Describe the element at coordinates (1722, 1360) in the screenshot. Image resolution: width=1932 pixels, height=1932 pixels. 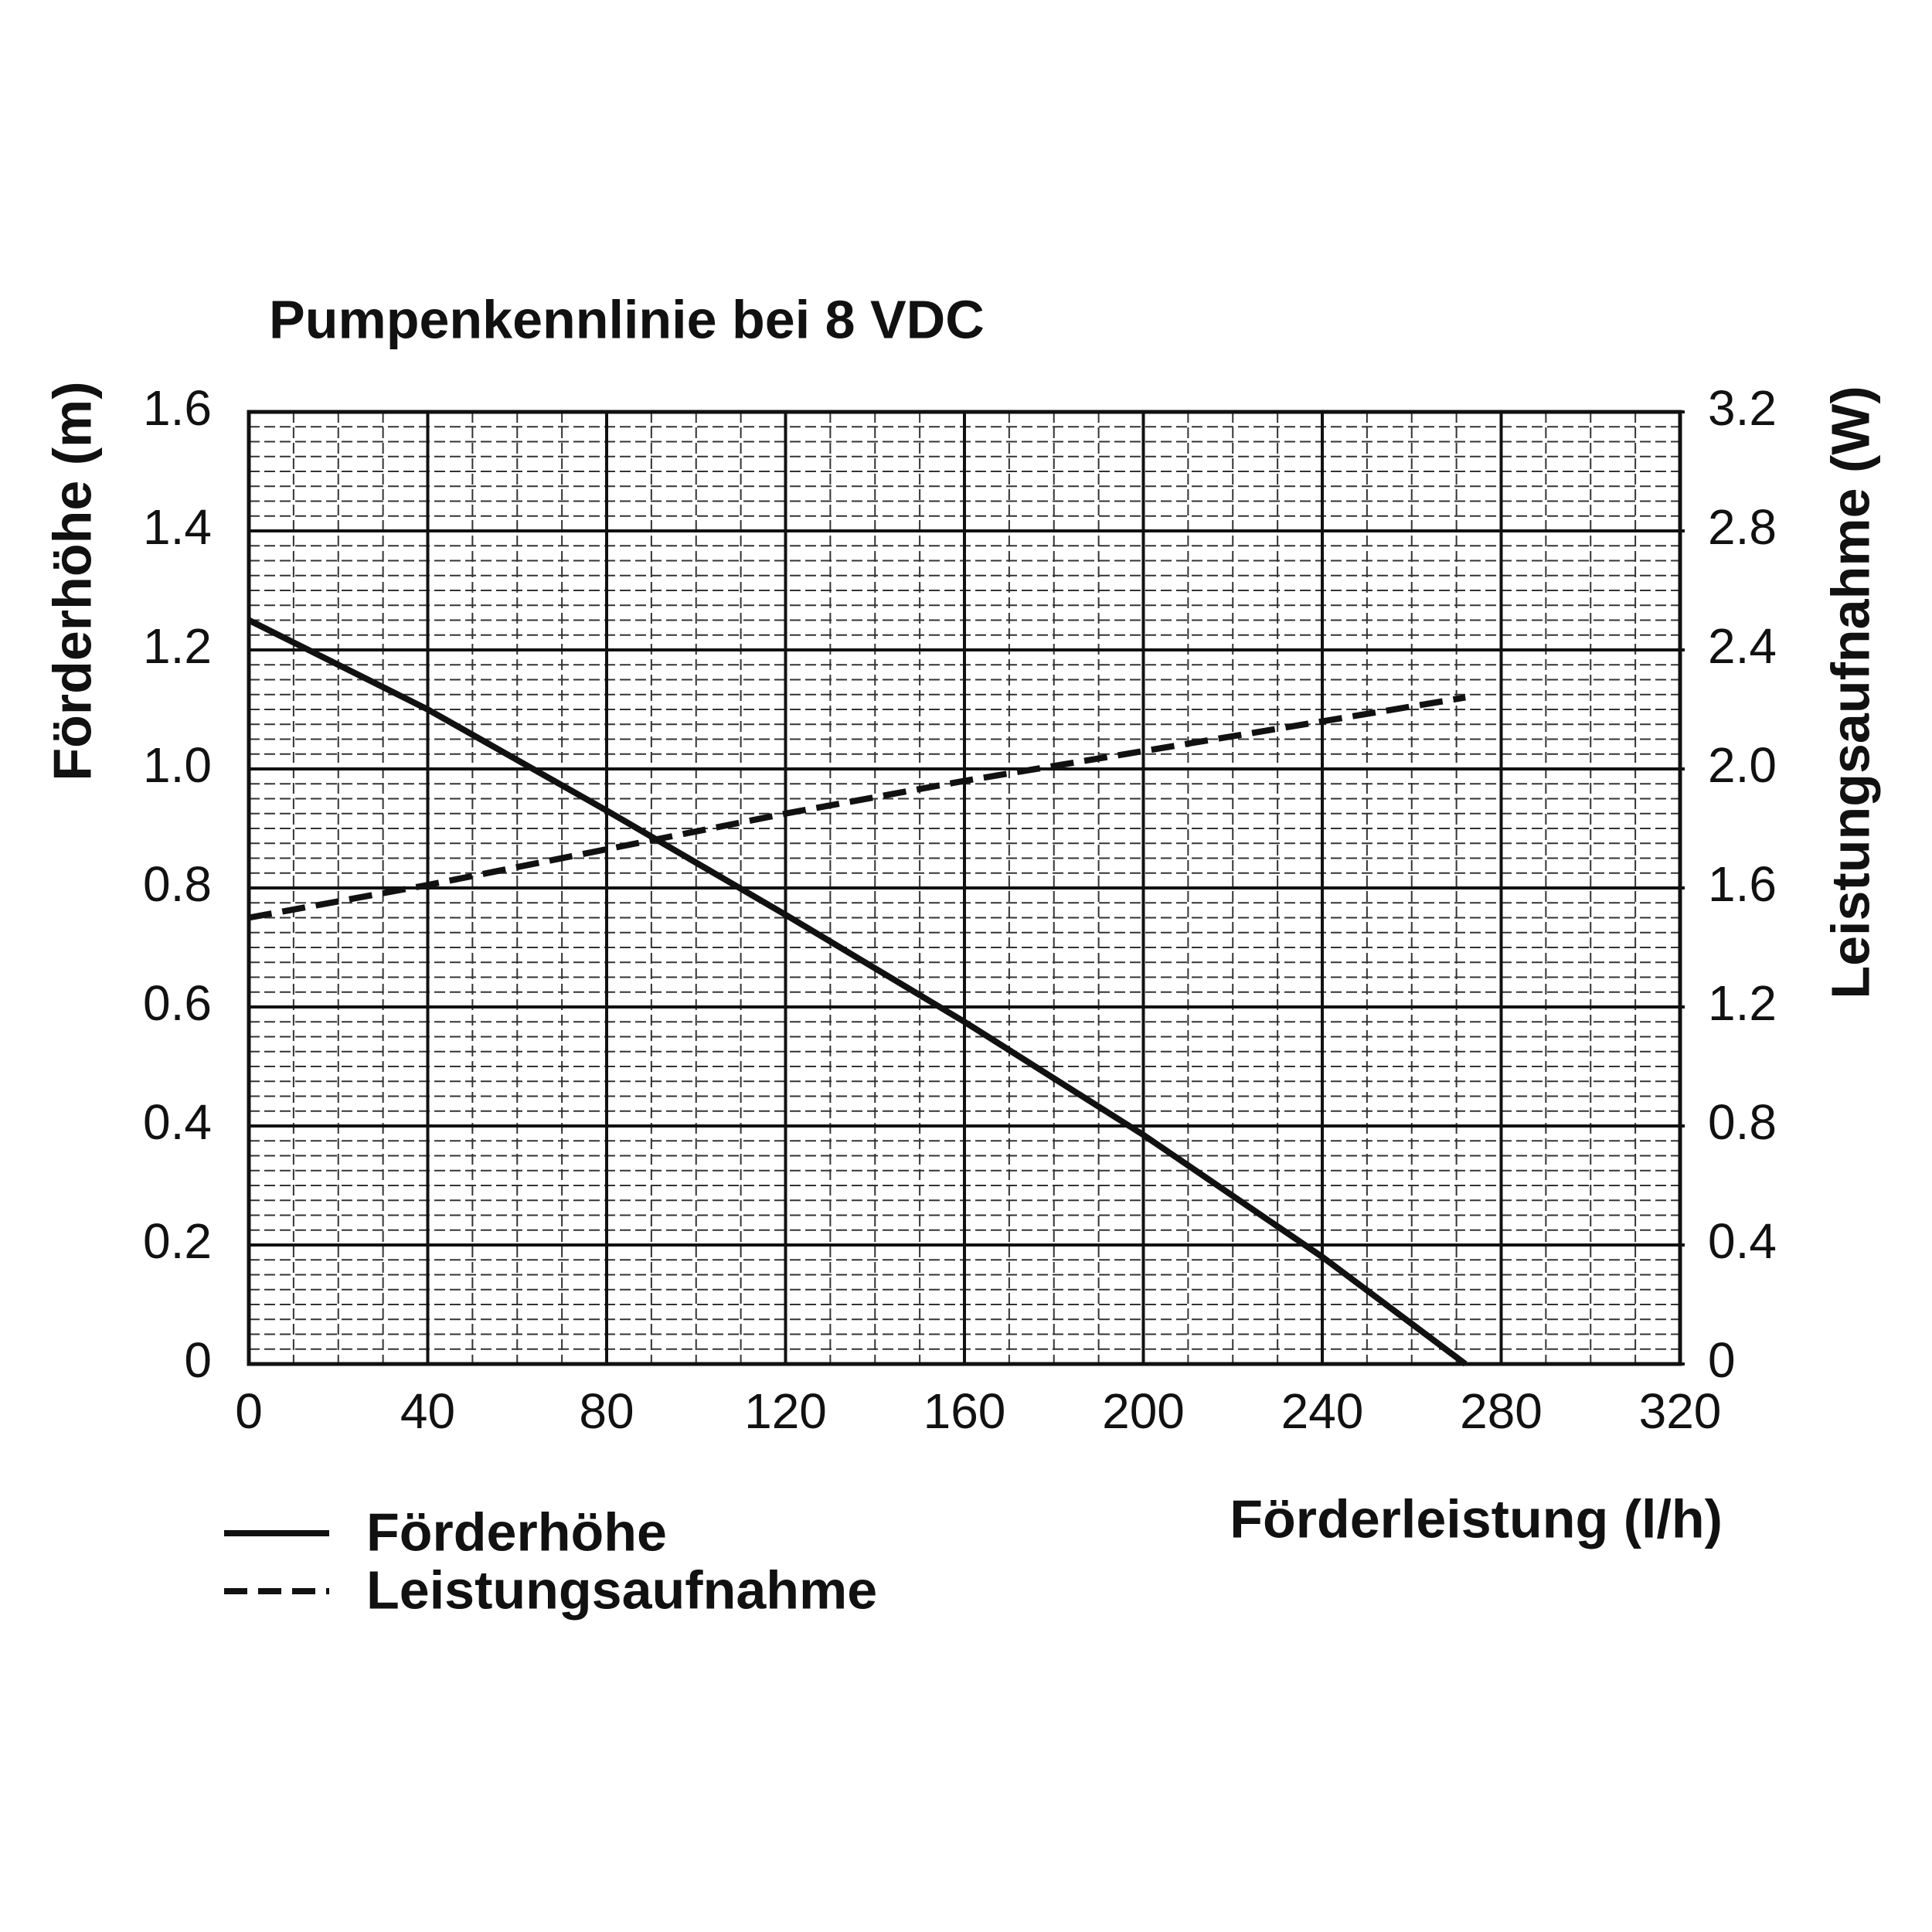
I see `y2-tick-label: 0` at that location.